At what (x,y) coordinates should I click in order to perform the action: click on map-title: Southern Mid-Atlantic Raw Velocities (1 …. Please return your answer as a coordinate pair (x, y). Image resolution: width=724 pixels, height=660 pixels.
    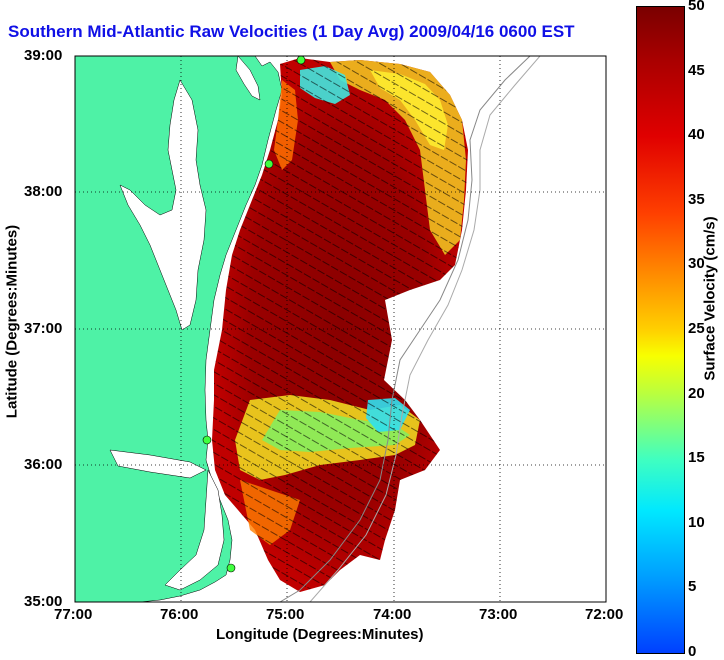
    Looking at the image, I should click on (291, 31).